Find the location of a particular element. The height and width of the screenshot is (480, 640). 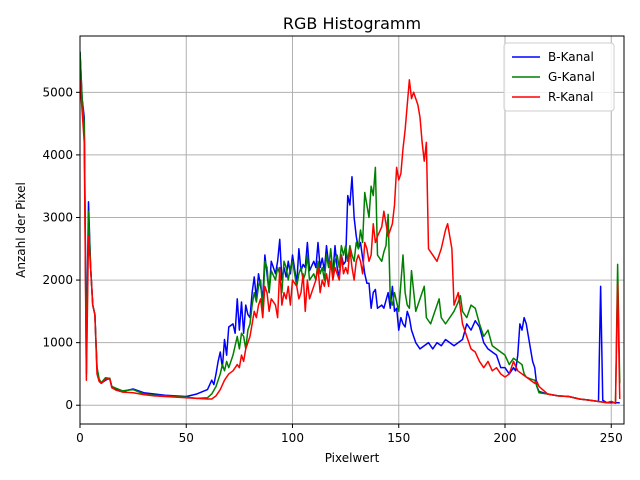

x-tick-label-50: 50 is located at coordinates (186, 438).